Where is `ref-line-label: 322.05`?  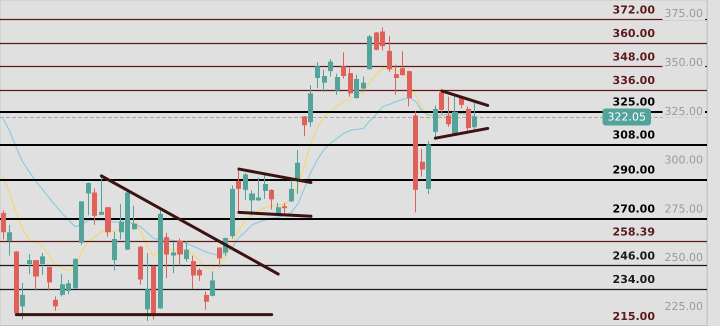
ref-line-label: 322.05 is located at coordinates (627, 117).